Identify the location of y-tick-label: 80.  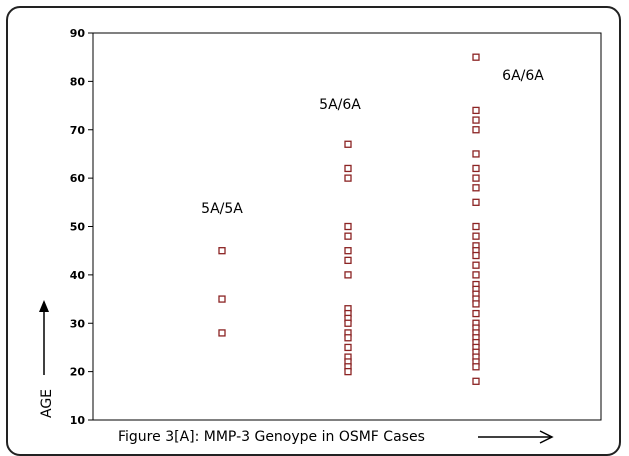
(78, 81).